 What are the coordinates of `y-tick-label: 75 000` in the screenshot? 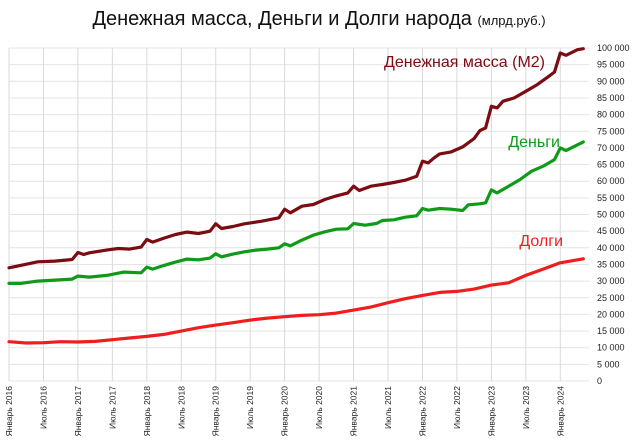 It's located at (611, 131).